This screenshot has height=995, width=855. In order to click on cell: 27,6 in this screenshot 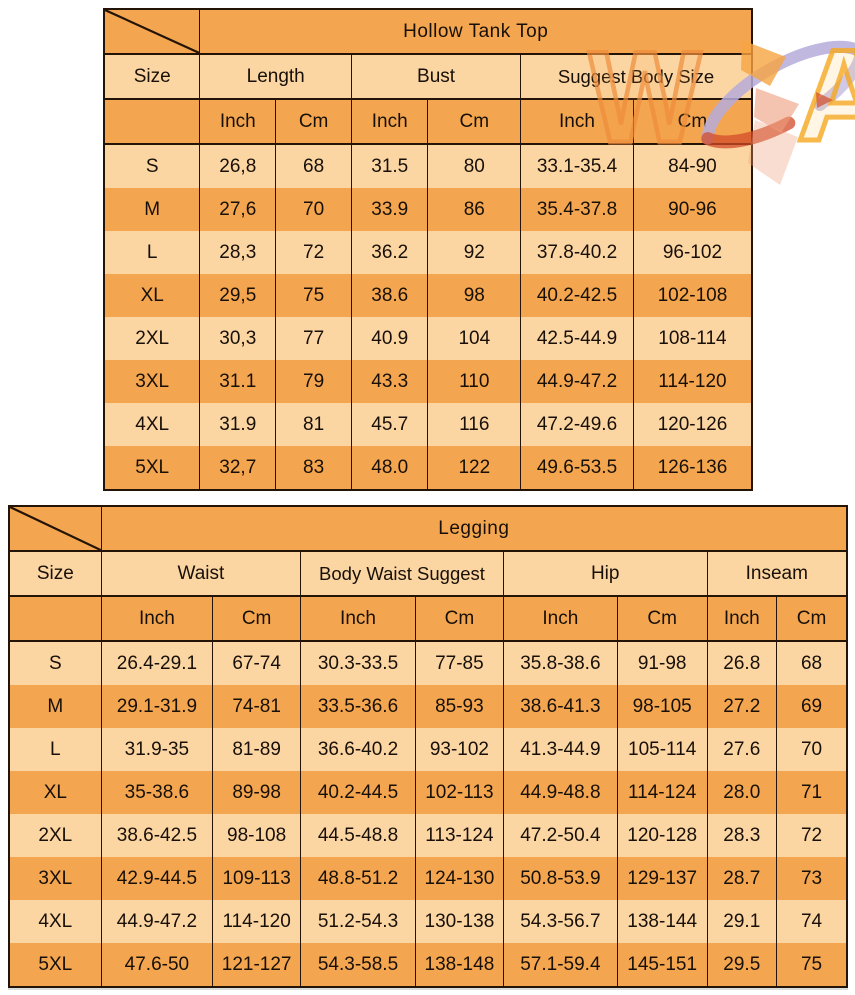, I will do `click(237, 209)`.